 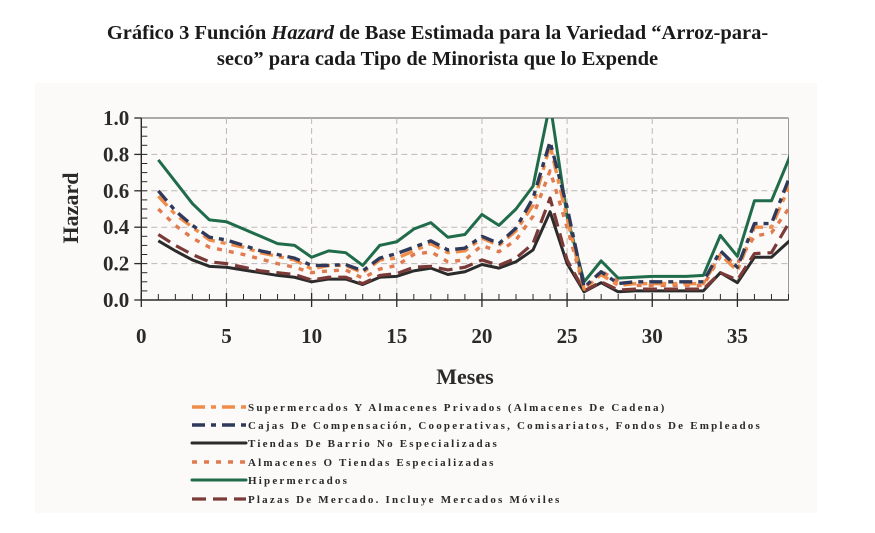 I want to click on title-italic: Hazard, so click(x=303, y=33).